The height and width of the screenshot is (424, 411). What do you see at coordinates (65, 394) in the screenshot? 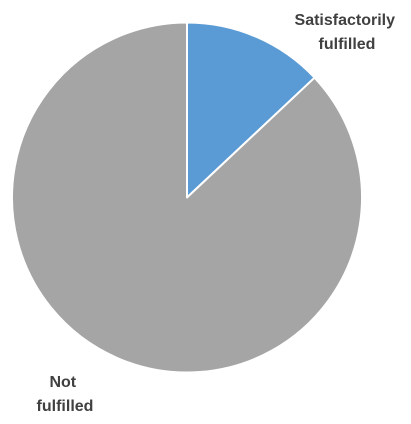
I see `slice-label-not-fulfilled: Not fulfilled` at bounding box center [65, 394].